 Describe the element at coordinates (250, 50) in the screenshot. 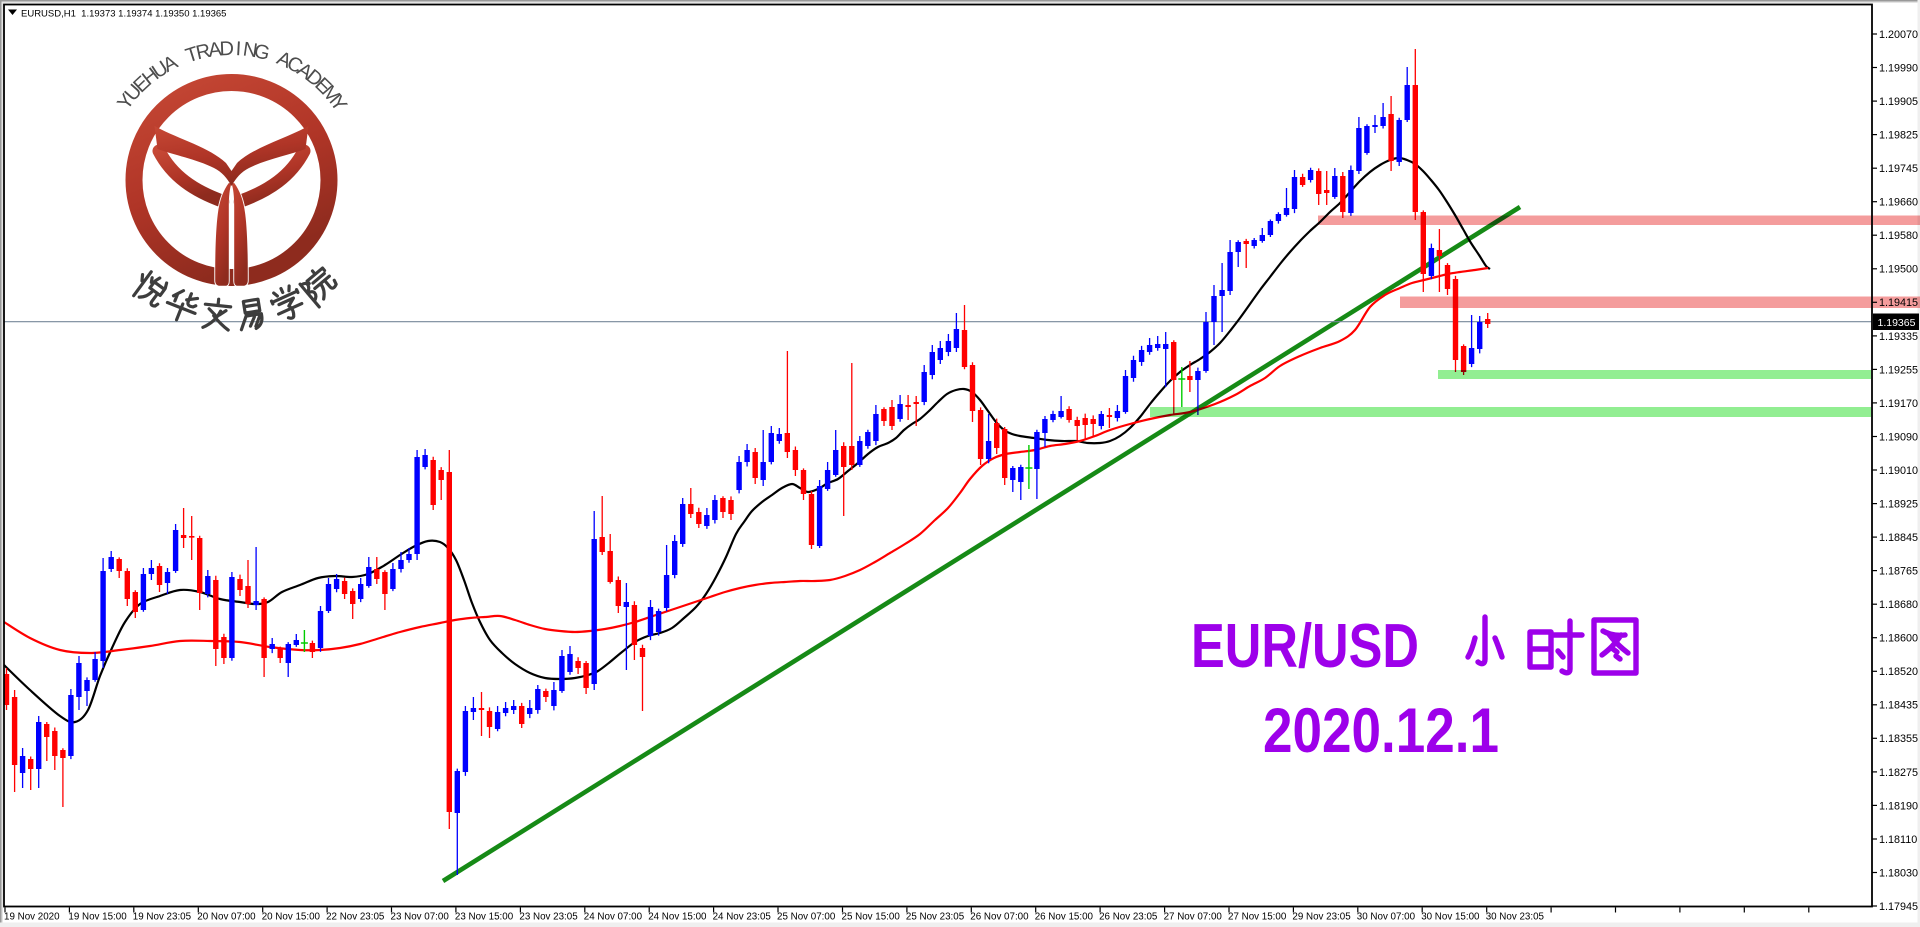

I see `svg-text: N` at that location.